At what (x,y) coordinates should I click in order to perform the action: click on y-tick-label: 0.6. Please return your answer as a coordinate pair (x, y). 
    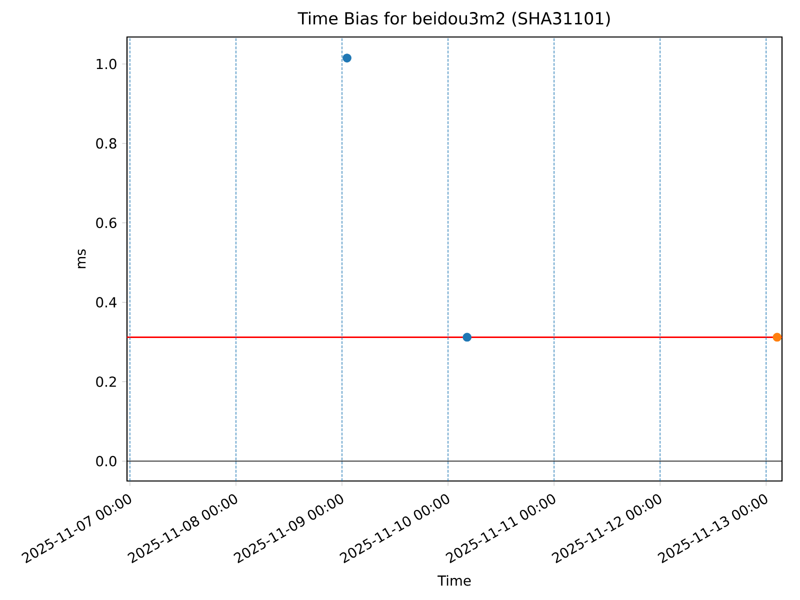
    Looking at the image, I should click on (106, 223).